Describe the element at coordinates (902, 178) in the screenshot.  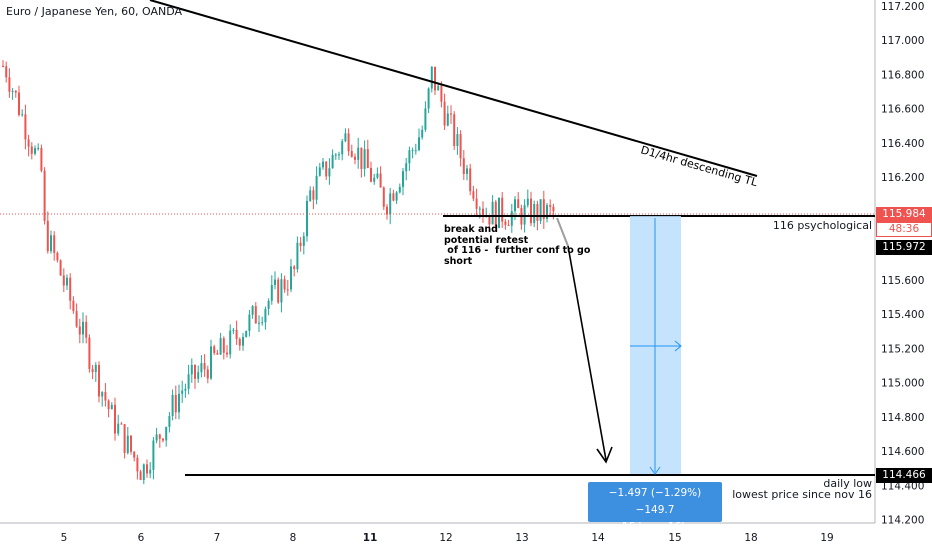
I see `price-tick-label: 116.200` at that location.